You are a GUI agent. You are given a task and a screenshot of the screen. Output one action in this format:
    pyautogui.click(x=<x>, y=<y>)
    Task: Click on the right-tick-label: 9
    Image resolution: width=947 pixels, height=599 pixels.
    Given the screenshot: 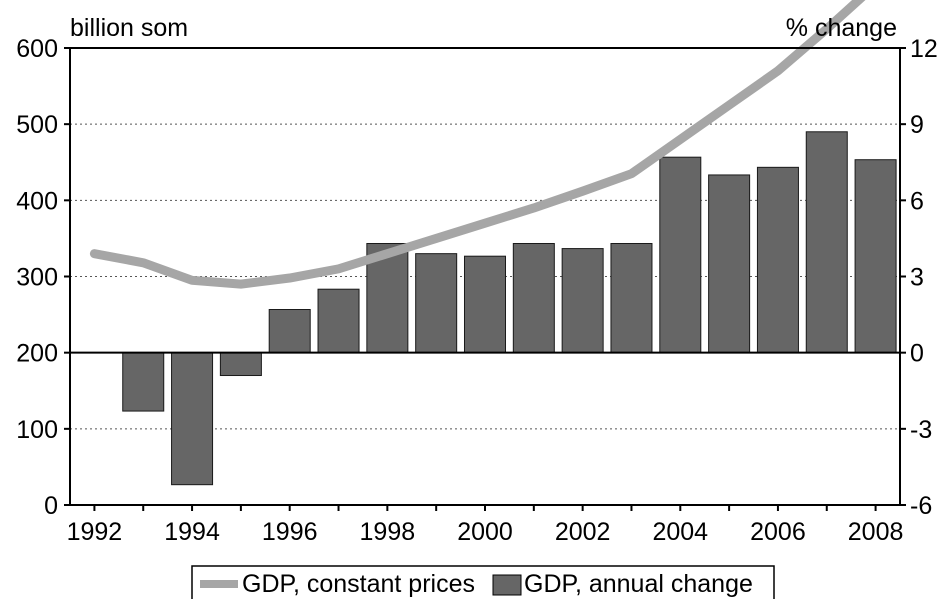 What is the action you would take?
    pyautogui.click(x=917, y=125)
    